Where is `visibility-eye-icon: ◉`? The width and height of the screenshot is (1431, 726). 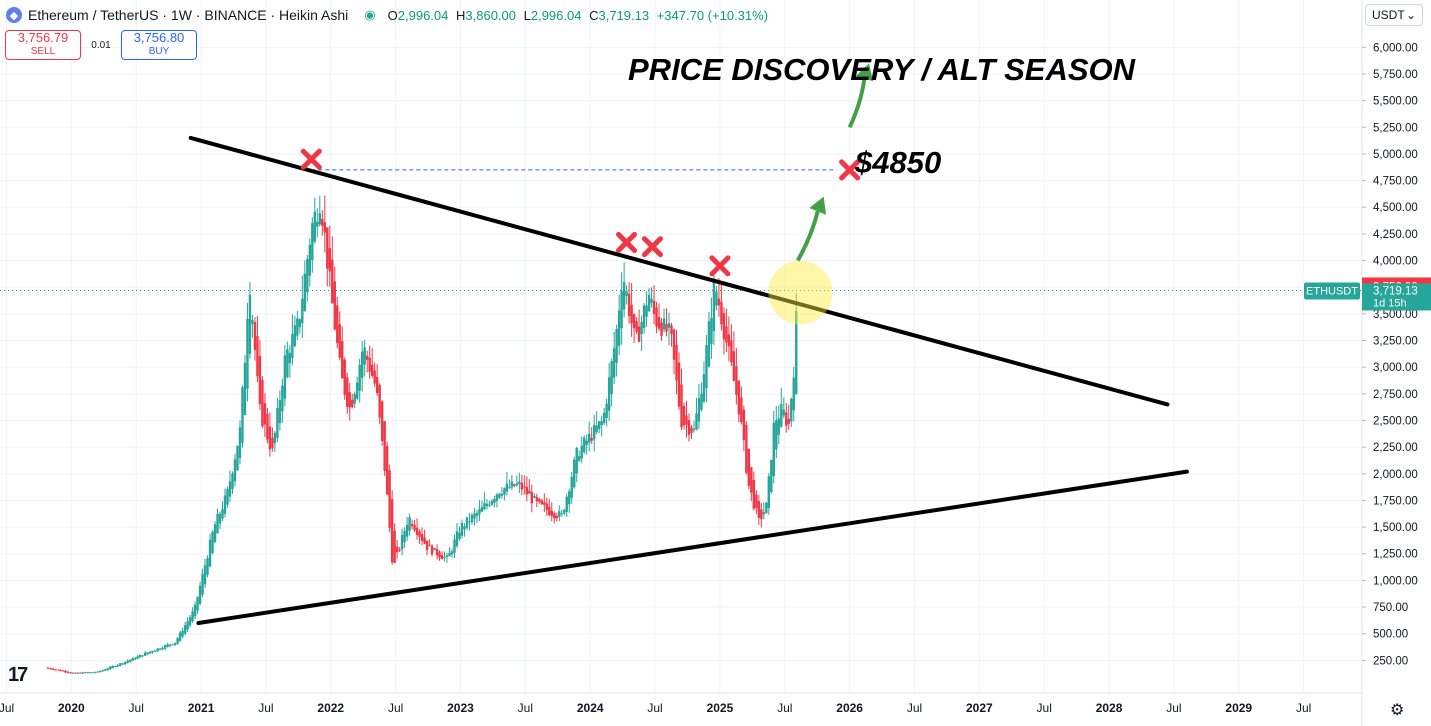
visibility-eye-icon: ◉ is located at coordinates (370, 14).